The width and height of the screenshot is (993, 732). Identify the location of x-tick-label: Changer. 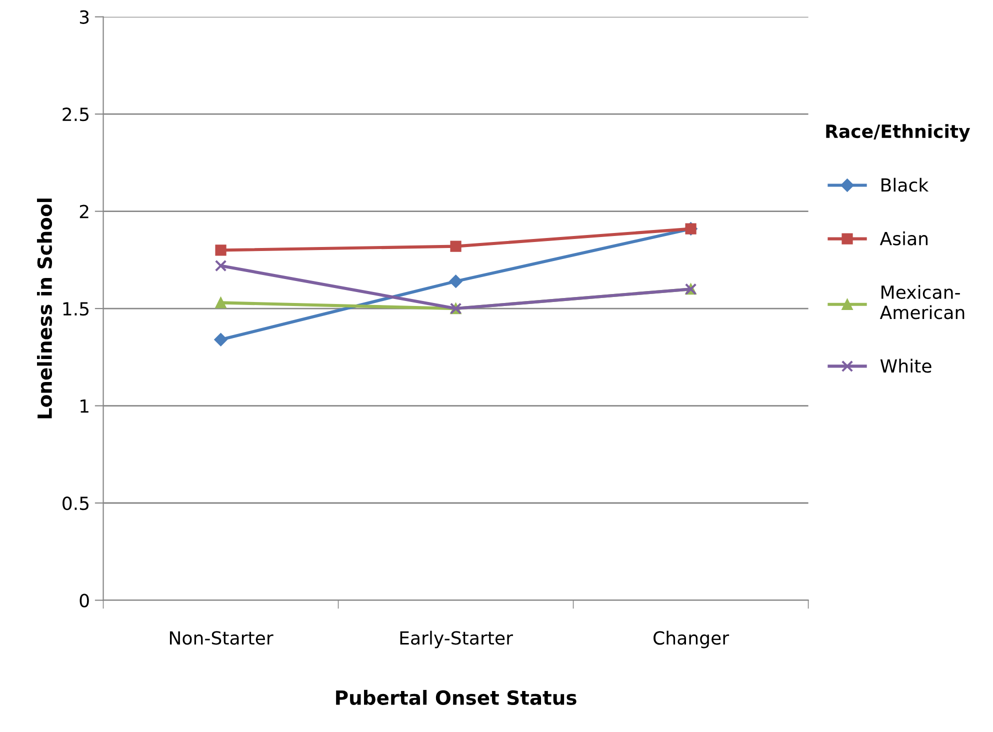
(692, 639).